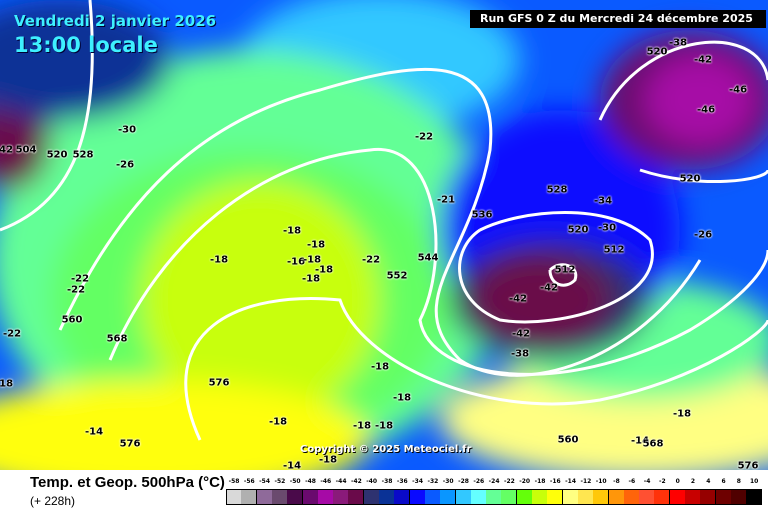 The height and width of the screenshot is (512, 768). What do you see at coordinates (386, 449) in the screenshot?
I see `copyright-text: Copyright © 2025 Meteociel.fr` at bounding box center [386, 449].